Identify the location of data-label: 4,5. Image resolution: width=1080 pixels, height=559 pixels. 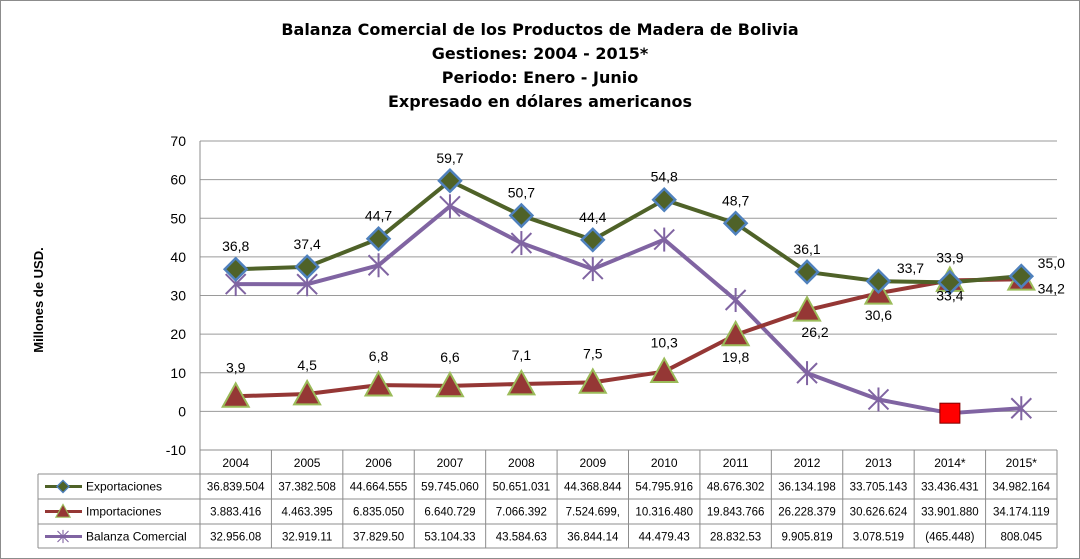
(307, 365).